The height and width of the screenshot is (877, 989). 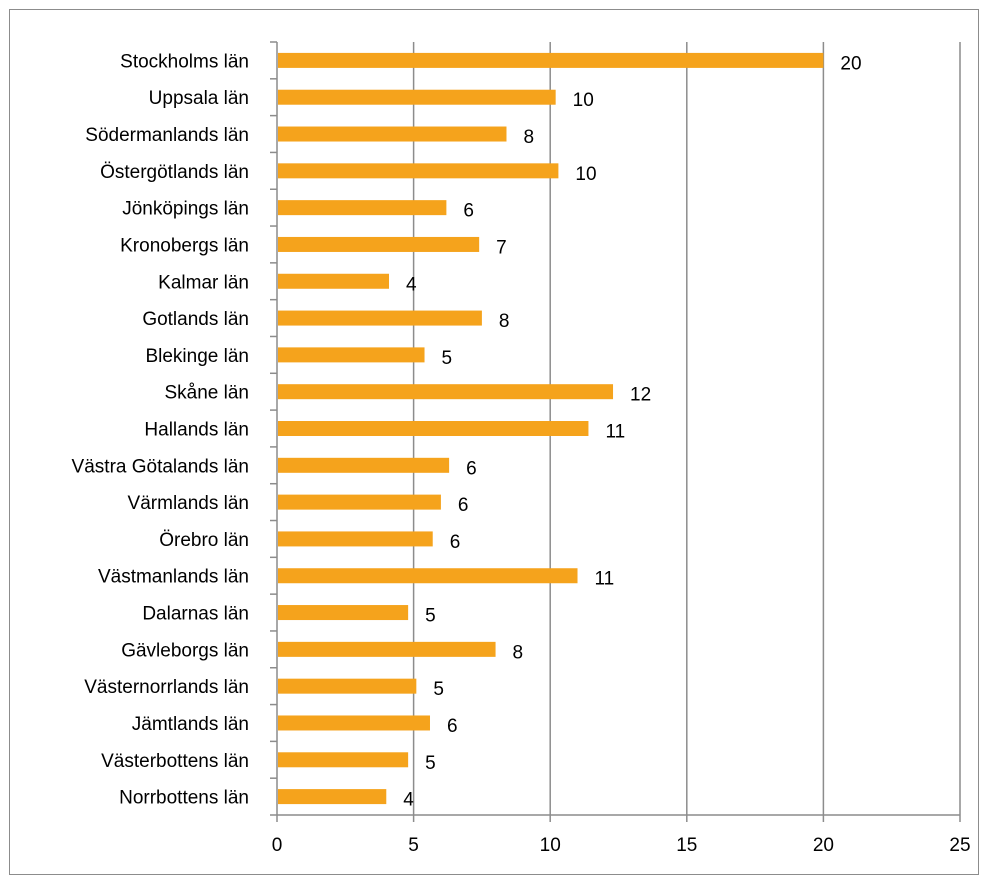 I want to click on category-label: Dalarnas län, so click(x=195, y=614).